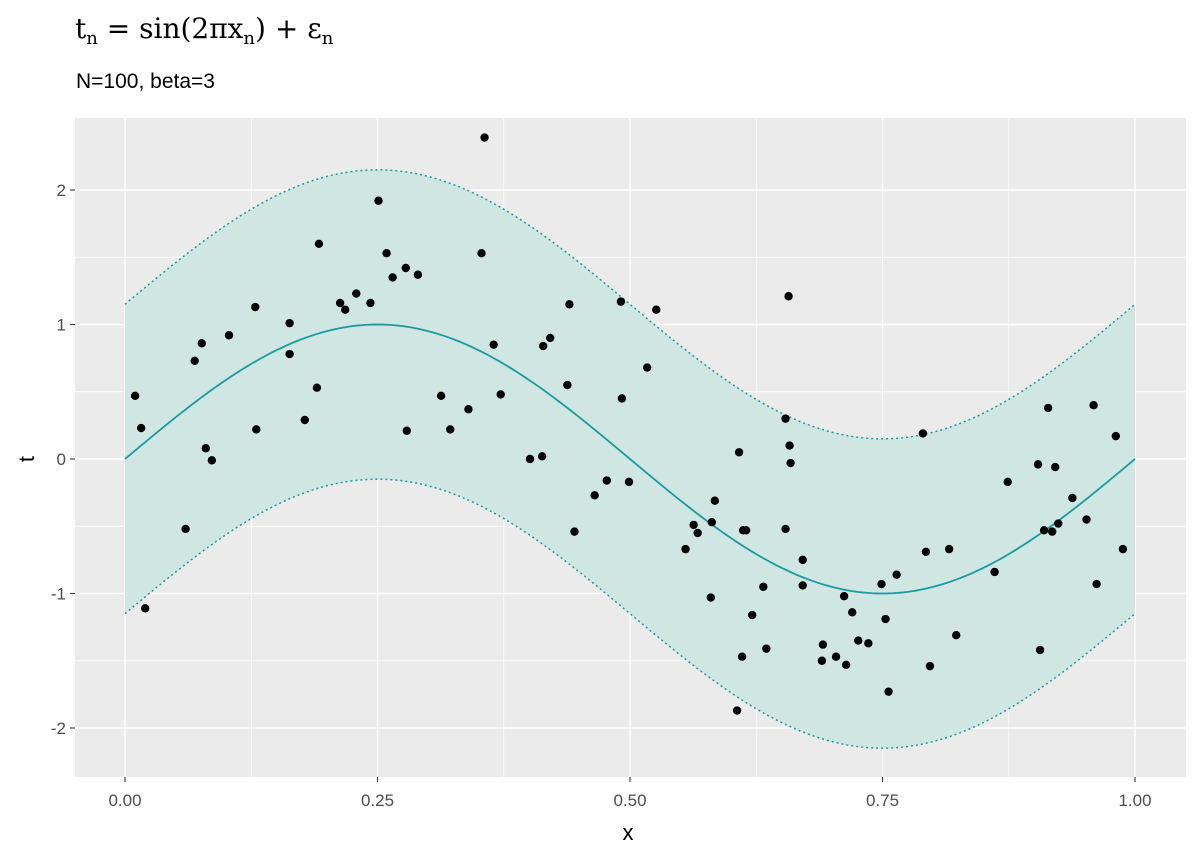  I want to click on x-tick-label: 0.25, so click(377, 800).